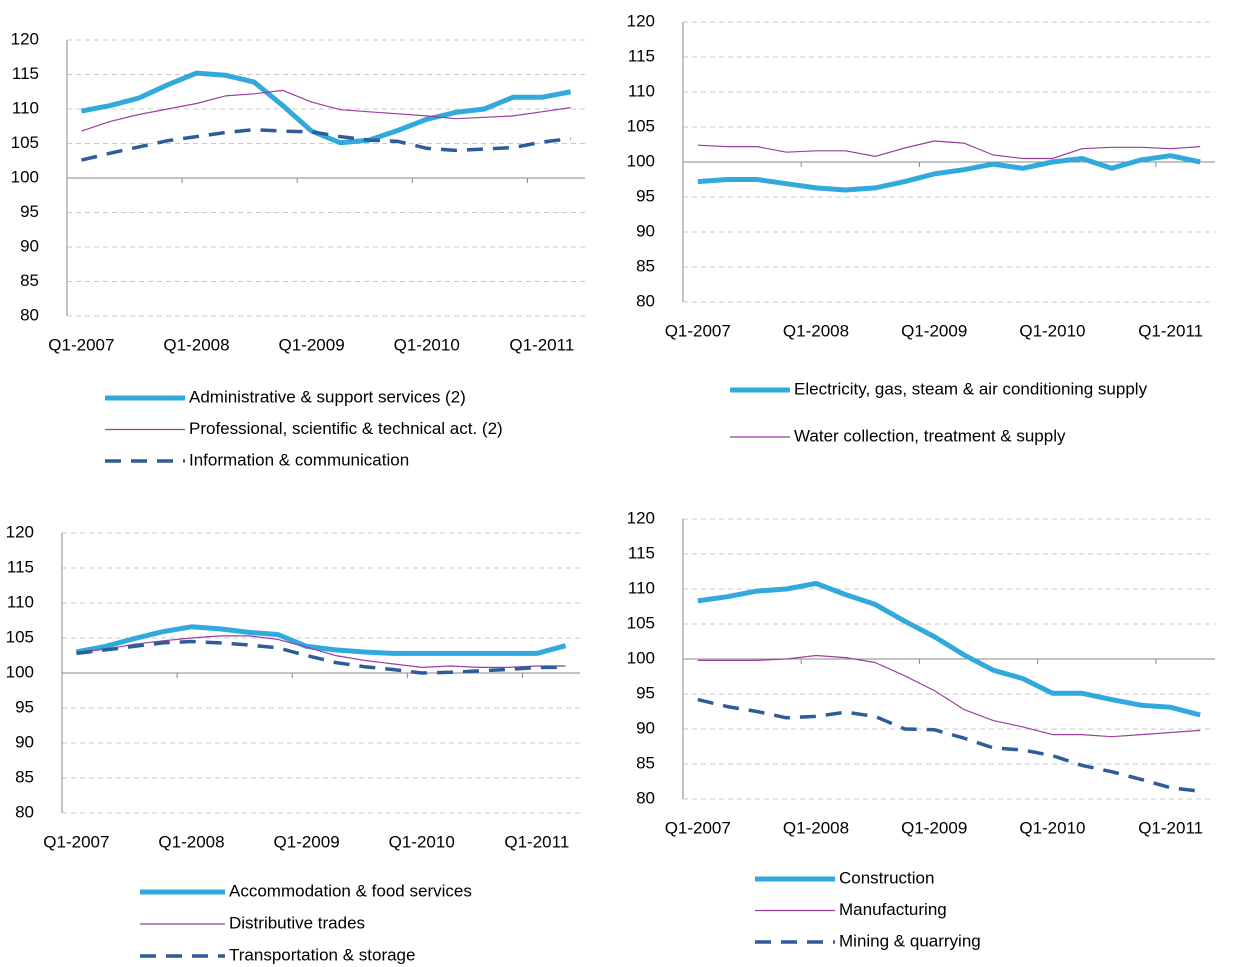  What do you see at coordinates (893, 909) in the screenshot?
I see `legend-label: Manufacturing` at bounding box center [893, 909].